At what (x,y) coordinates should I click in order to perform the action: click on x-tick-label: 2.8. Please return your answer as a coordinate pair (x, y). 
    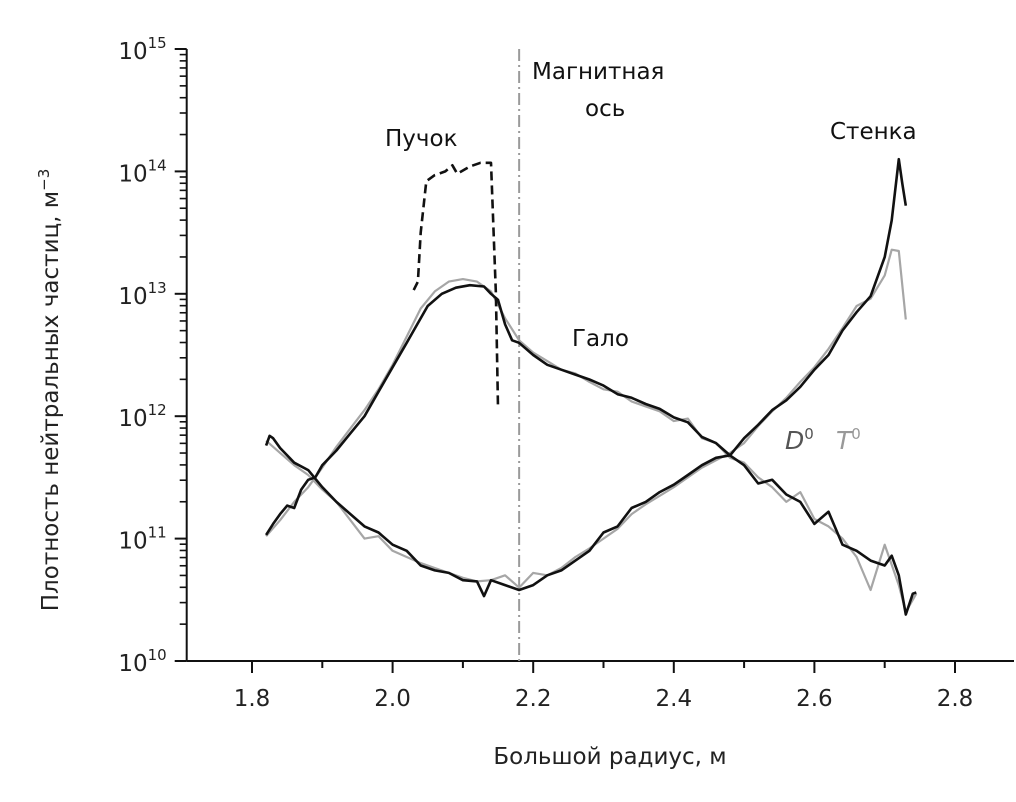
    Looking at the image, I should click on (955, 699).